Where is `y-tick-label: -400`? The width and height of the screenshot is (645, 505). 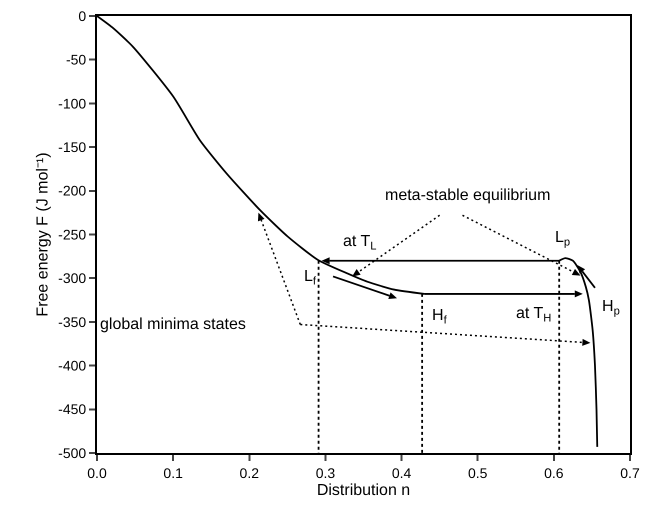
y-tick-label: -400 is located at coordinates (72, 366).